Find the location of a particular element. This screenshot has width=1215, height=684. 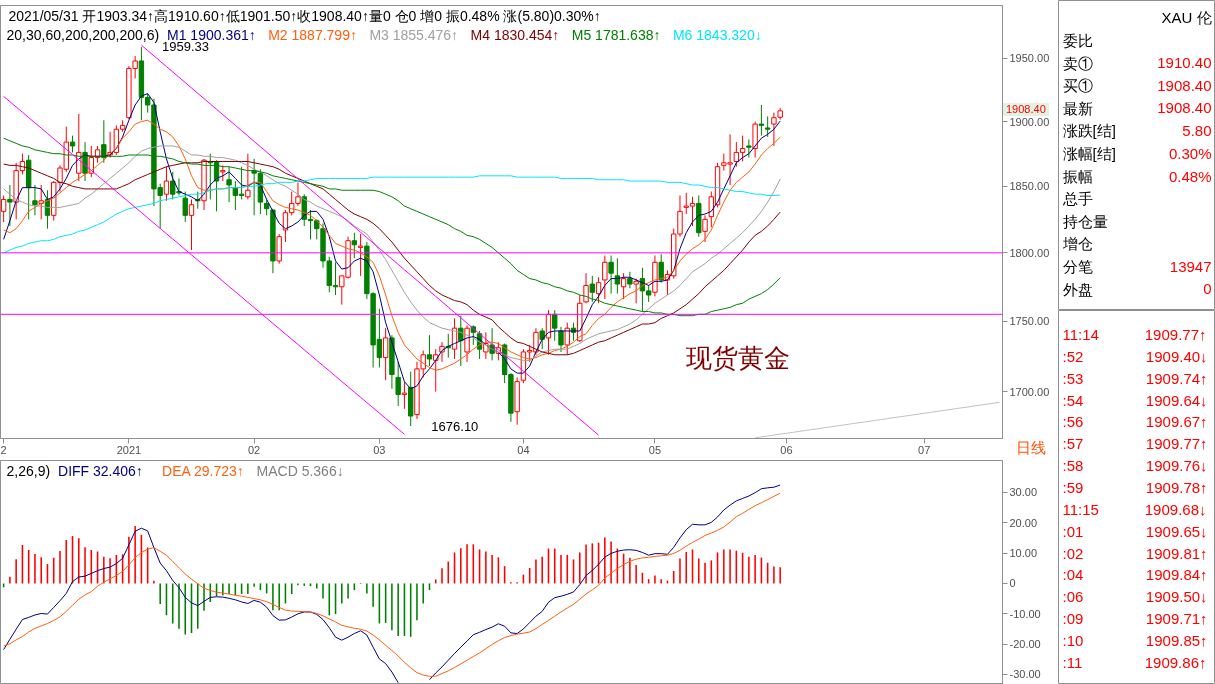

chart-subtitle: 2021/05/31 开1903.34↑高1910.60↑低1901.50↑收1908.40↑量0 仓0 增0 振0.48% 涨(5.80)0.30%↑ is located at coordinates (304, 15).